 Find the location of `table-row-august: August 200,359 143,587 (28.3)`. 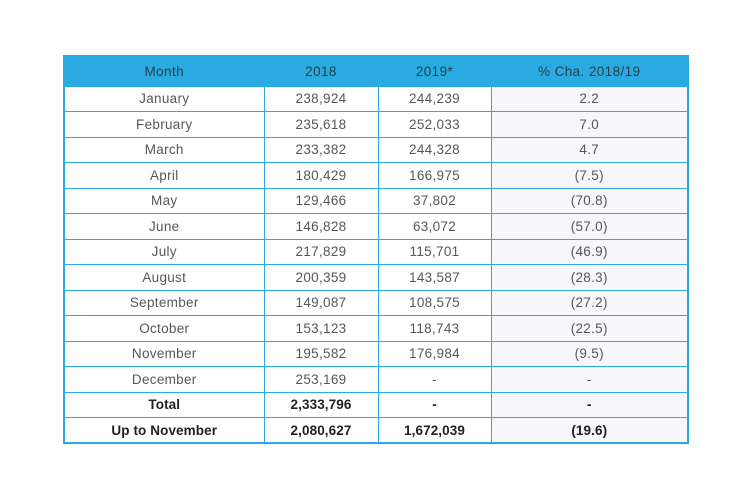

table-row-august: August 200,359 143,587 (28.3) is located at coordinates (376, 277).